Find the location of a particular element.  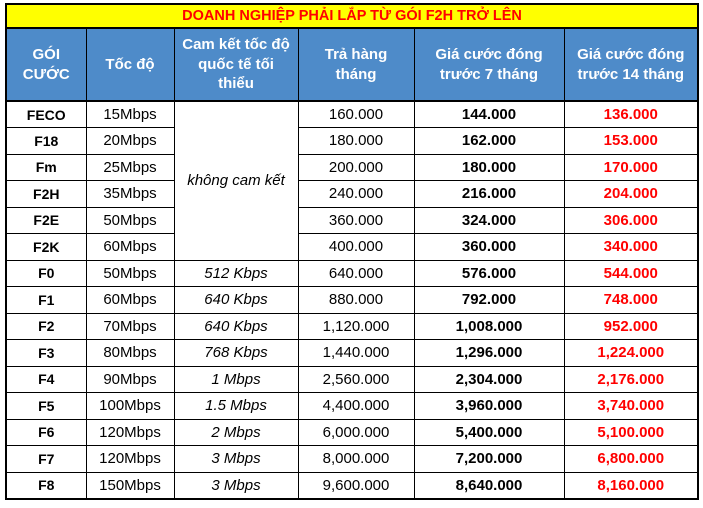

prepay7-price-cell: 360.000 is located at coordinates (489, 247).